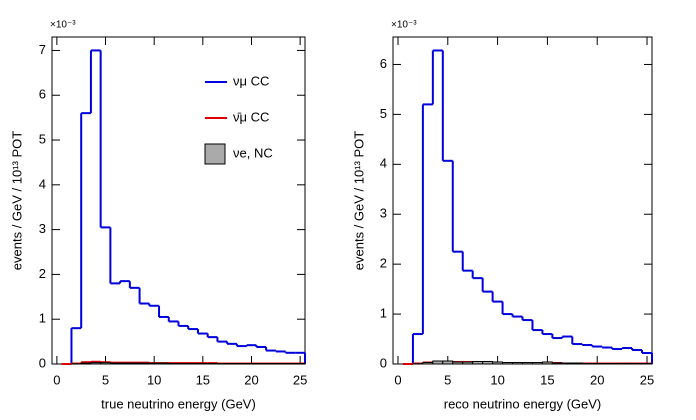  What do you see at coordinates (42, 49) in the screenshot?
I see `y-tick-label: 7` at bounding box center [42, 49].